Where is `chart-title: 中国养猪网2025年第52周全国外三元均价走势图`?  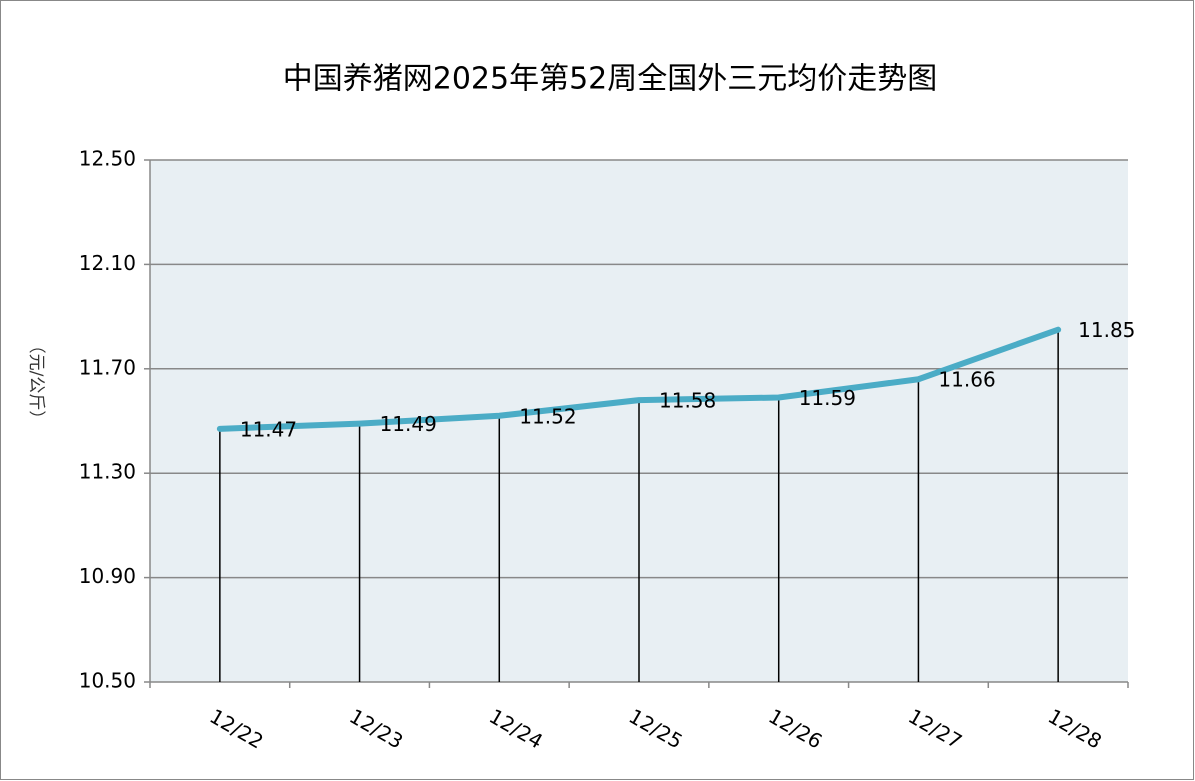
chart-title: 中国养猪网2025年第52周全国外三元均价走势图 is located at coordinates (610, 79).